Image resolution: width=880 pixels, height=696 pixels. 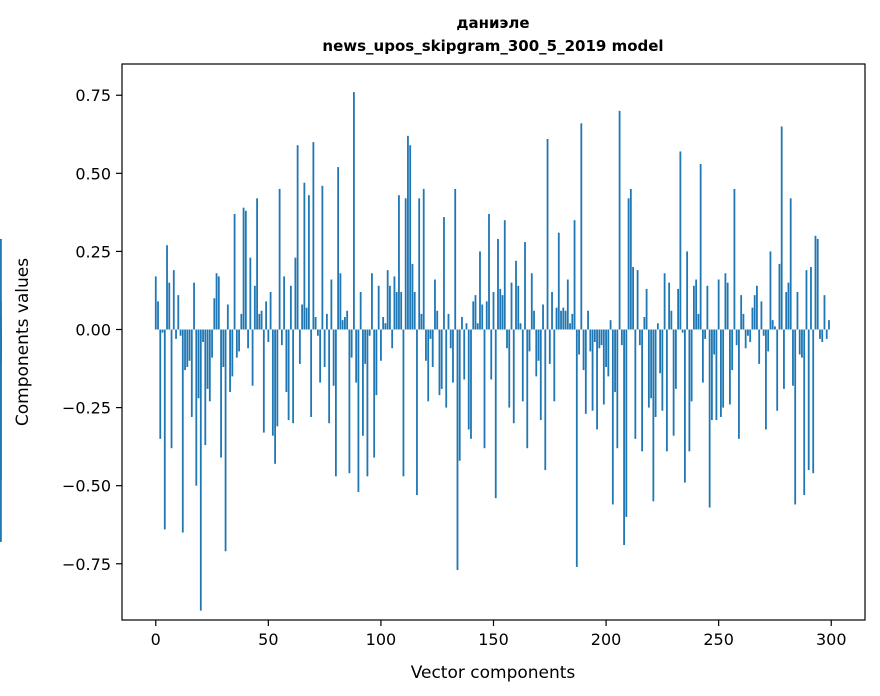 What do you see at coordinates (86, 486) in the screenshot?
I see `y-tick-label: −0.50` at bounding box center [86, 486].